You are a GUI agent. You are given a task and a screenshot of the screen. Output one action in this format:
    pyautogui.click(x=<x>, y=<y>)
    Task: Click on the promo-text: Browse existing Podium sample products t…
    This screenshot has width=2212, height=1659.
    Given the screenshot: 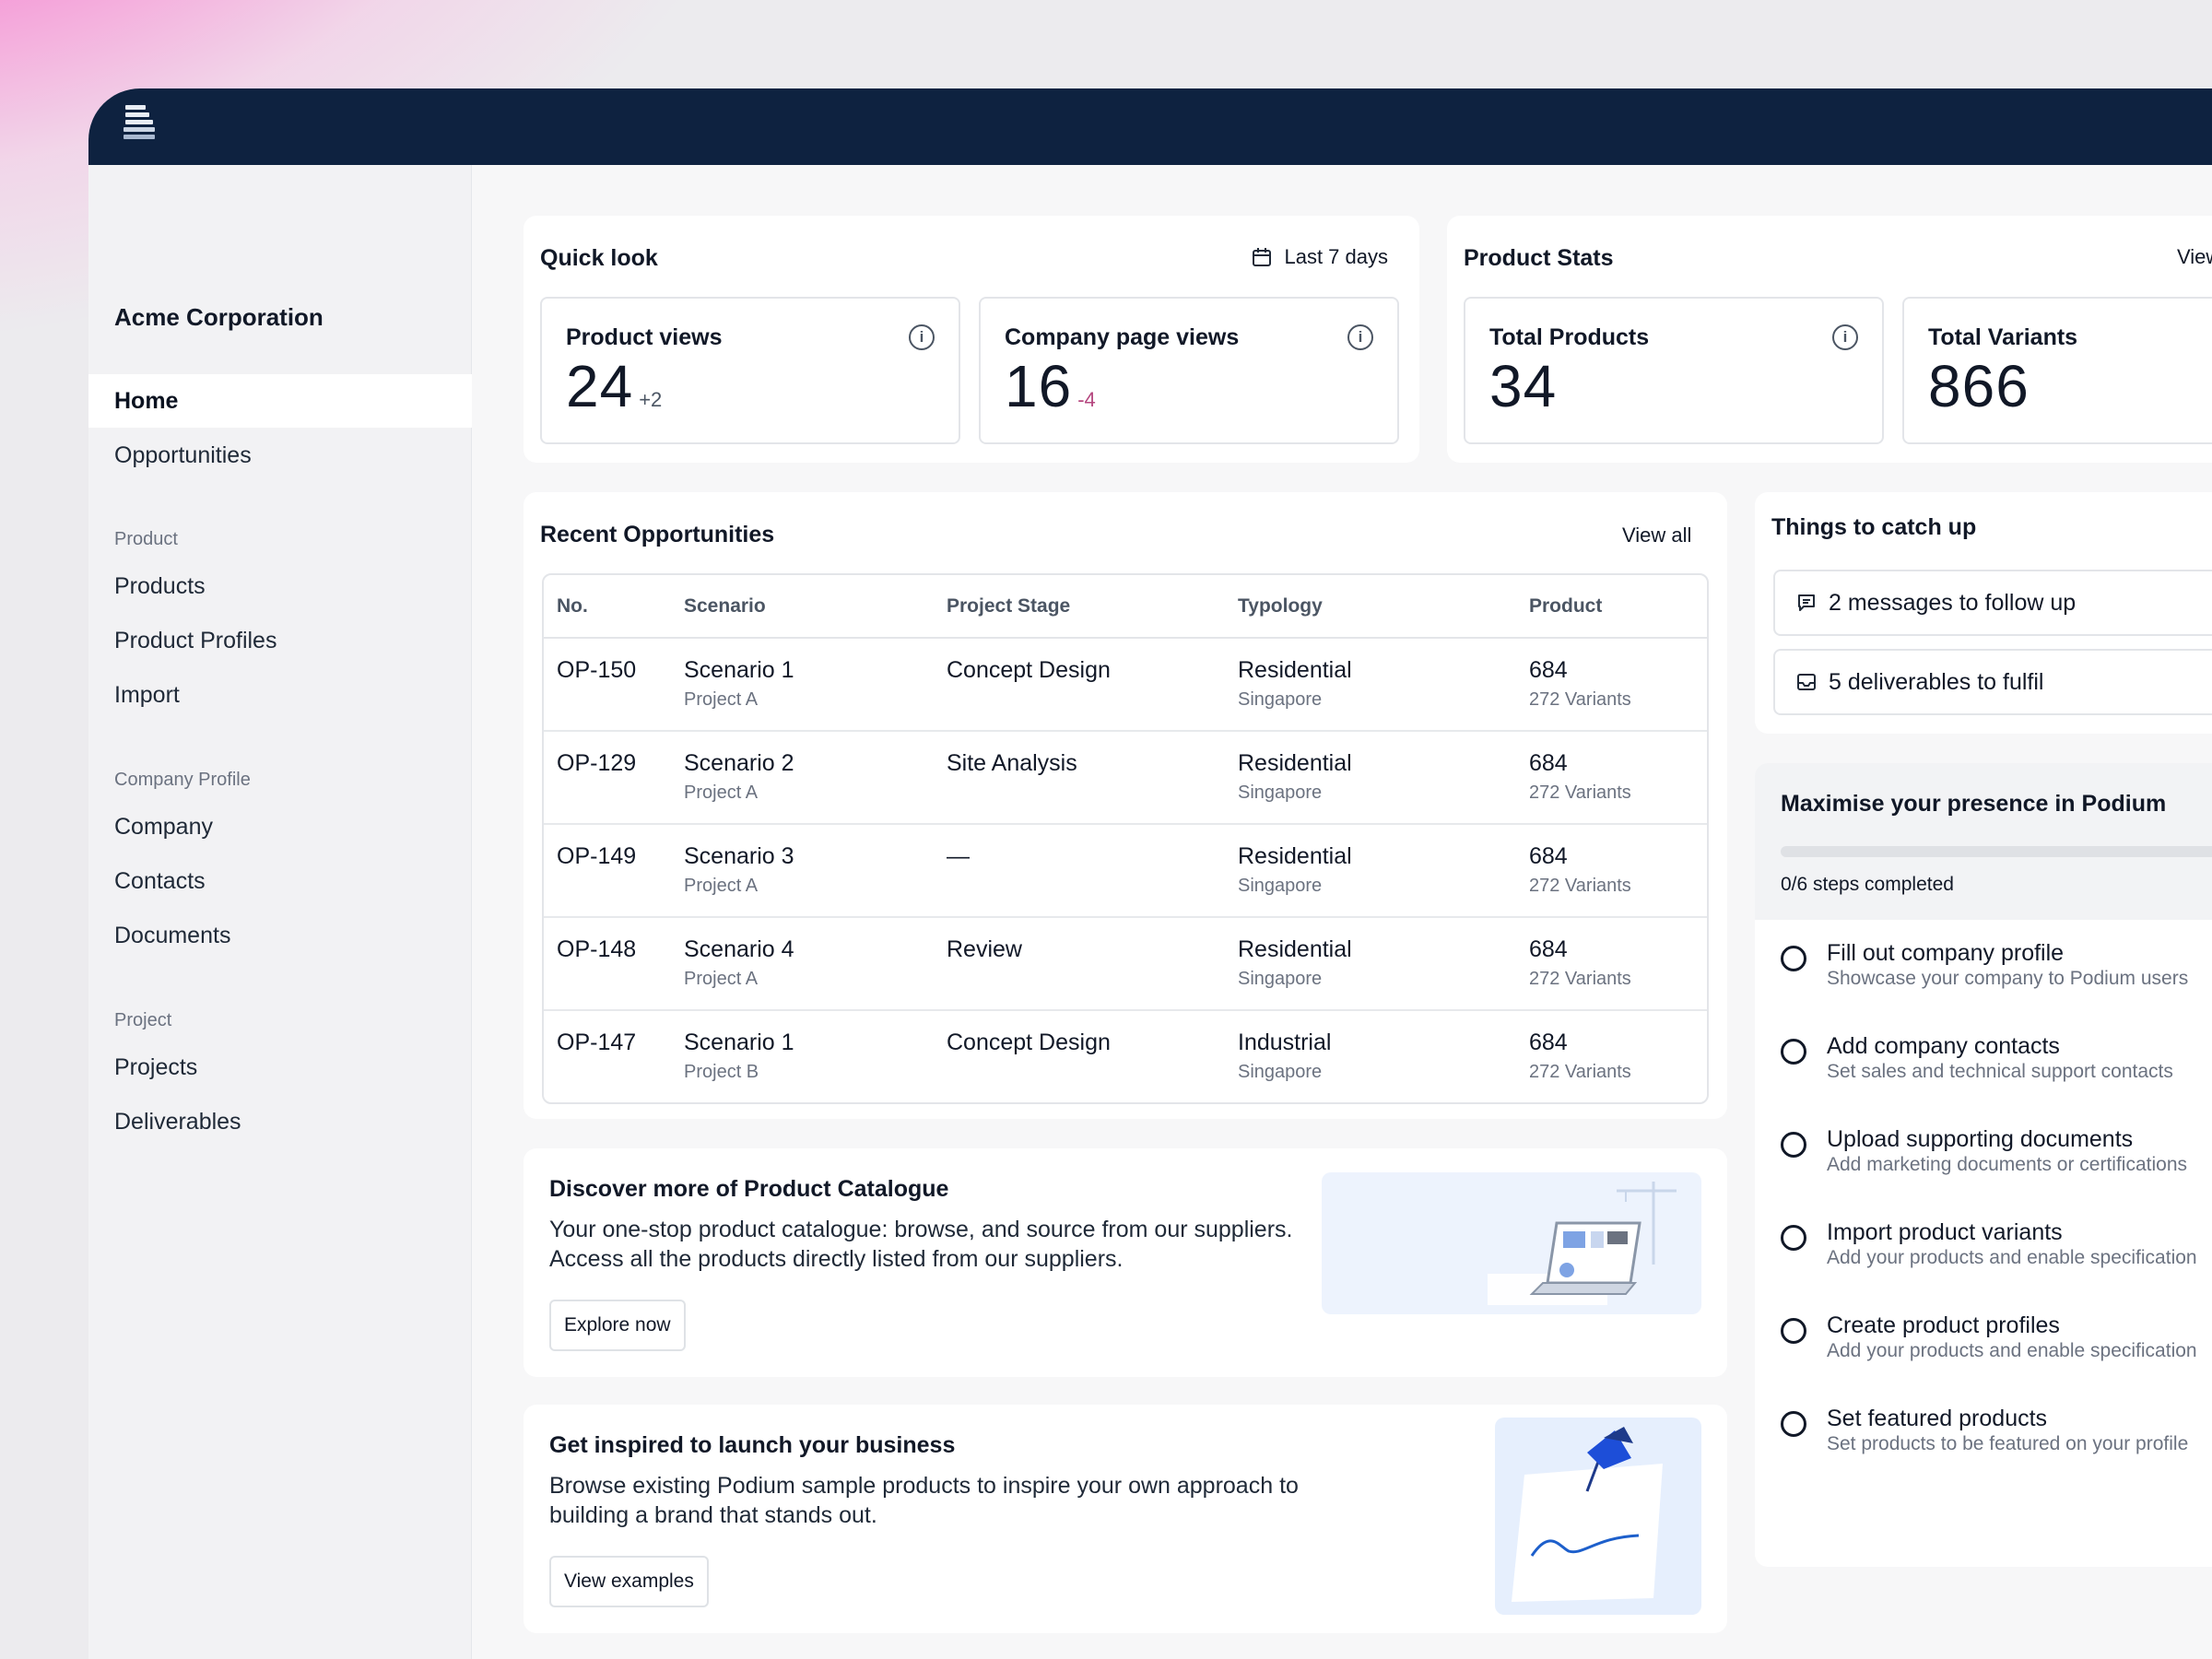 What is the action you would take?
    pyautogui.click(x=924, y=1500)
    